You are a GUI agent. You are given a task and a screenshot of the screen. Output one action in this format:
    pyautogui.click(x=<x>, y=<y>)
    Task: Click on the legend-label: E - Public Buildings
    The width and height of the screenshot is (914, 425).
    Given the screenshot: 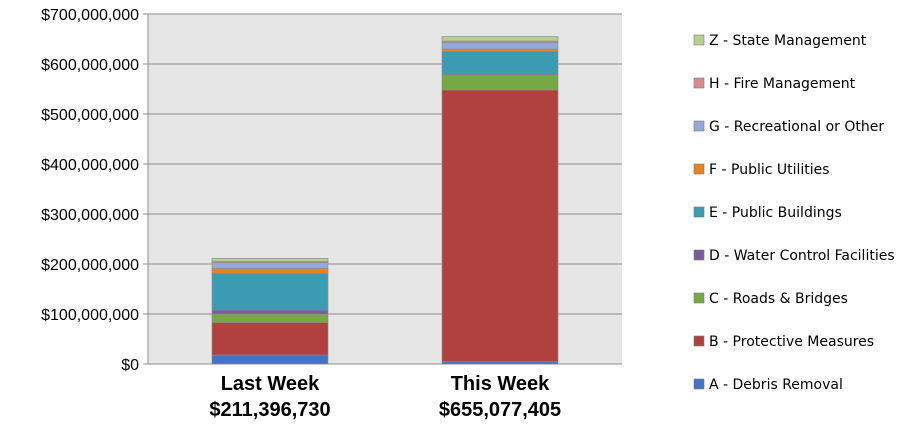 What is the action you would take?
    pyautogui.click(x=775, y=213)
    